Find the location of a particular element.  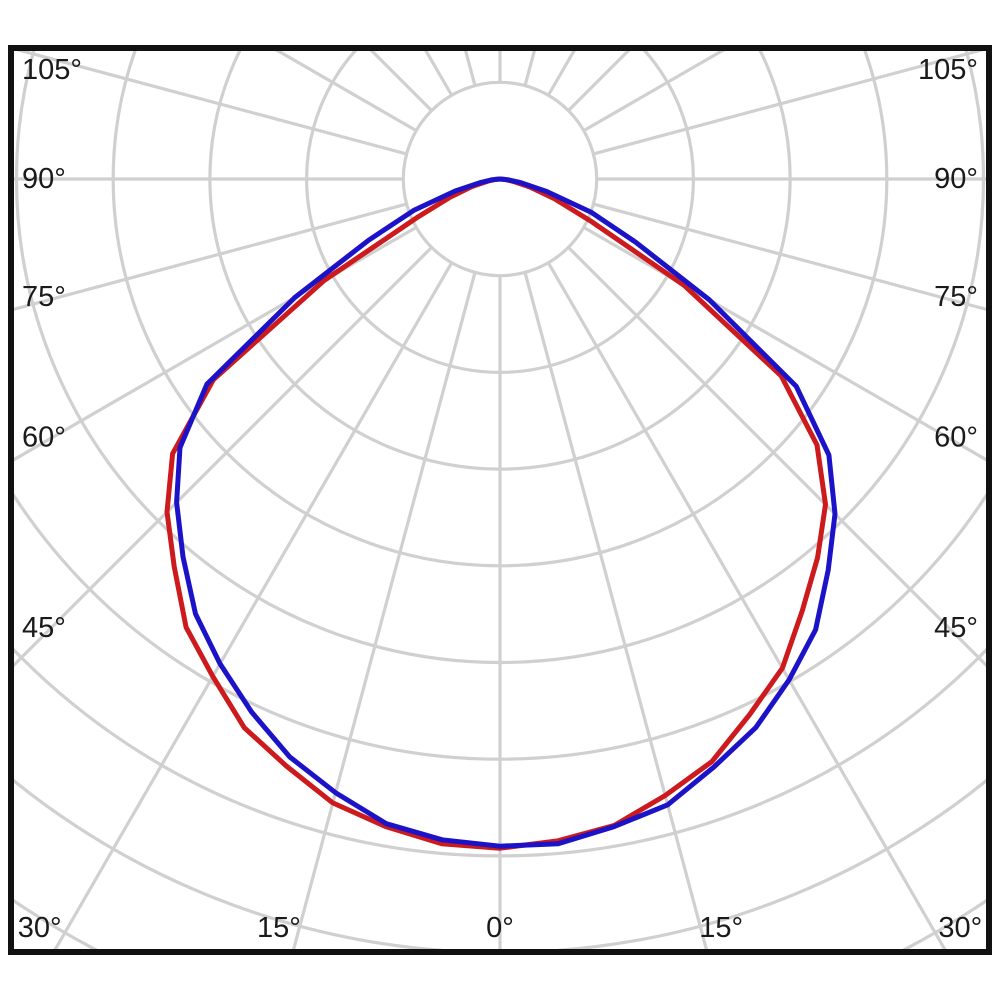

angle-label-left-45: 45° is located at coordinates (44, 628).